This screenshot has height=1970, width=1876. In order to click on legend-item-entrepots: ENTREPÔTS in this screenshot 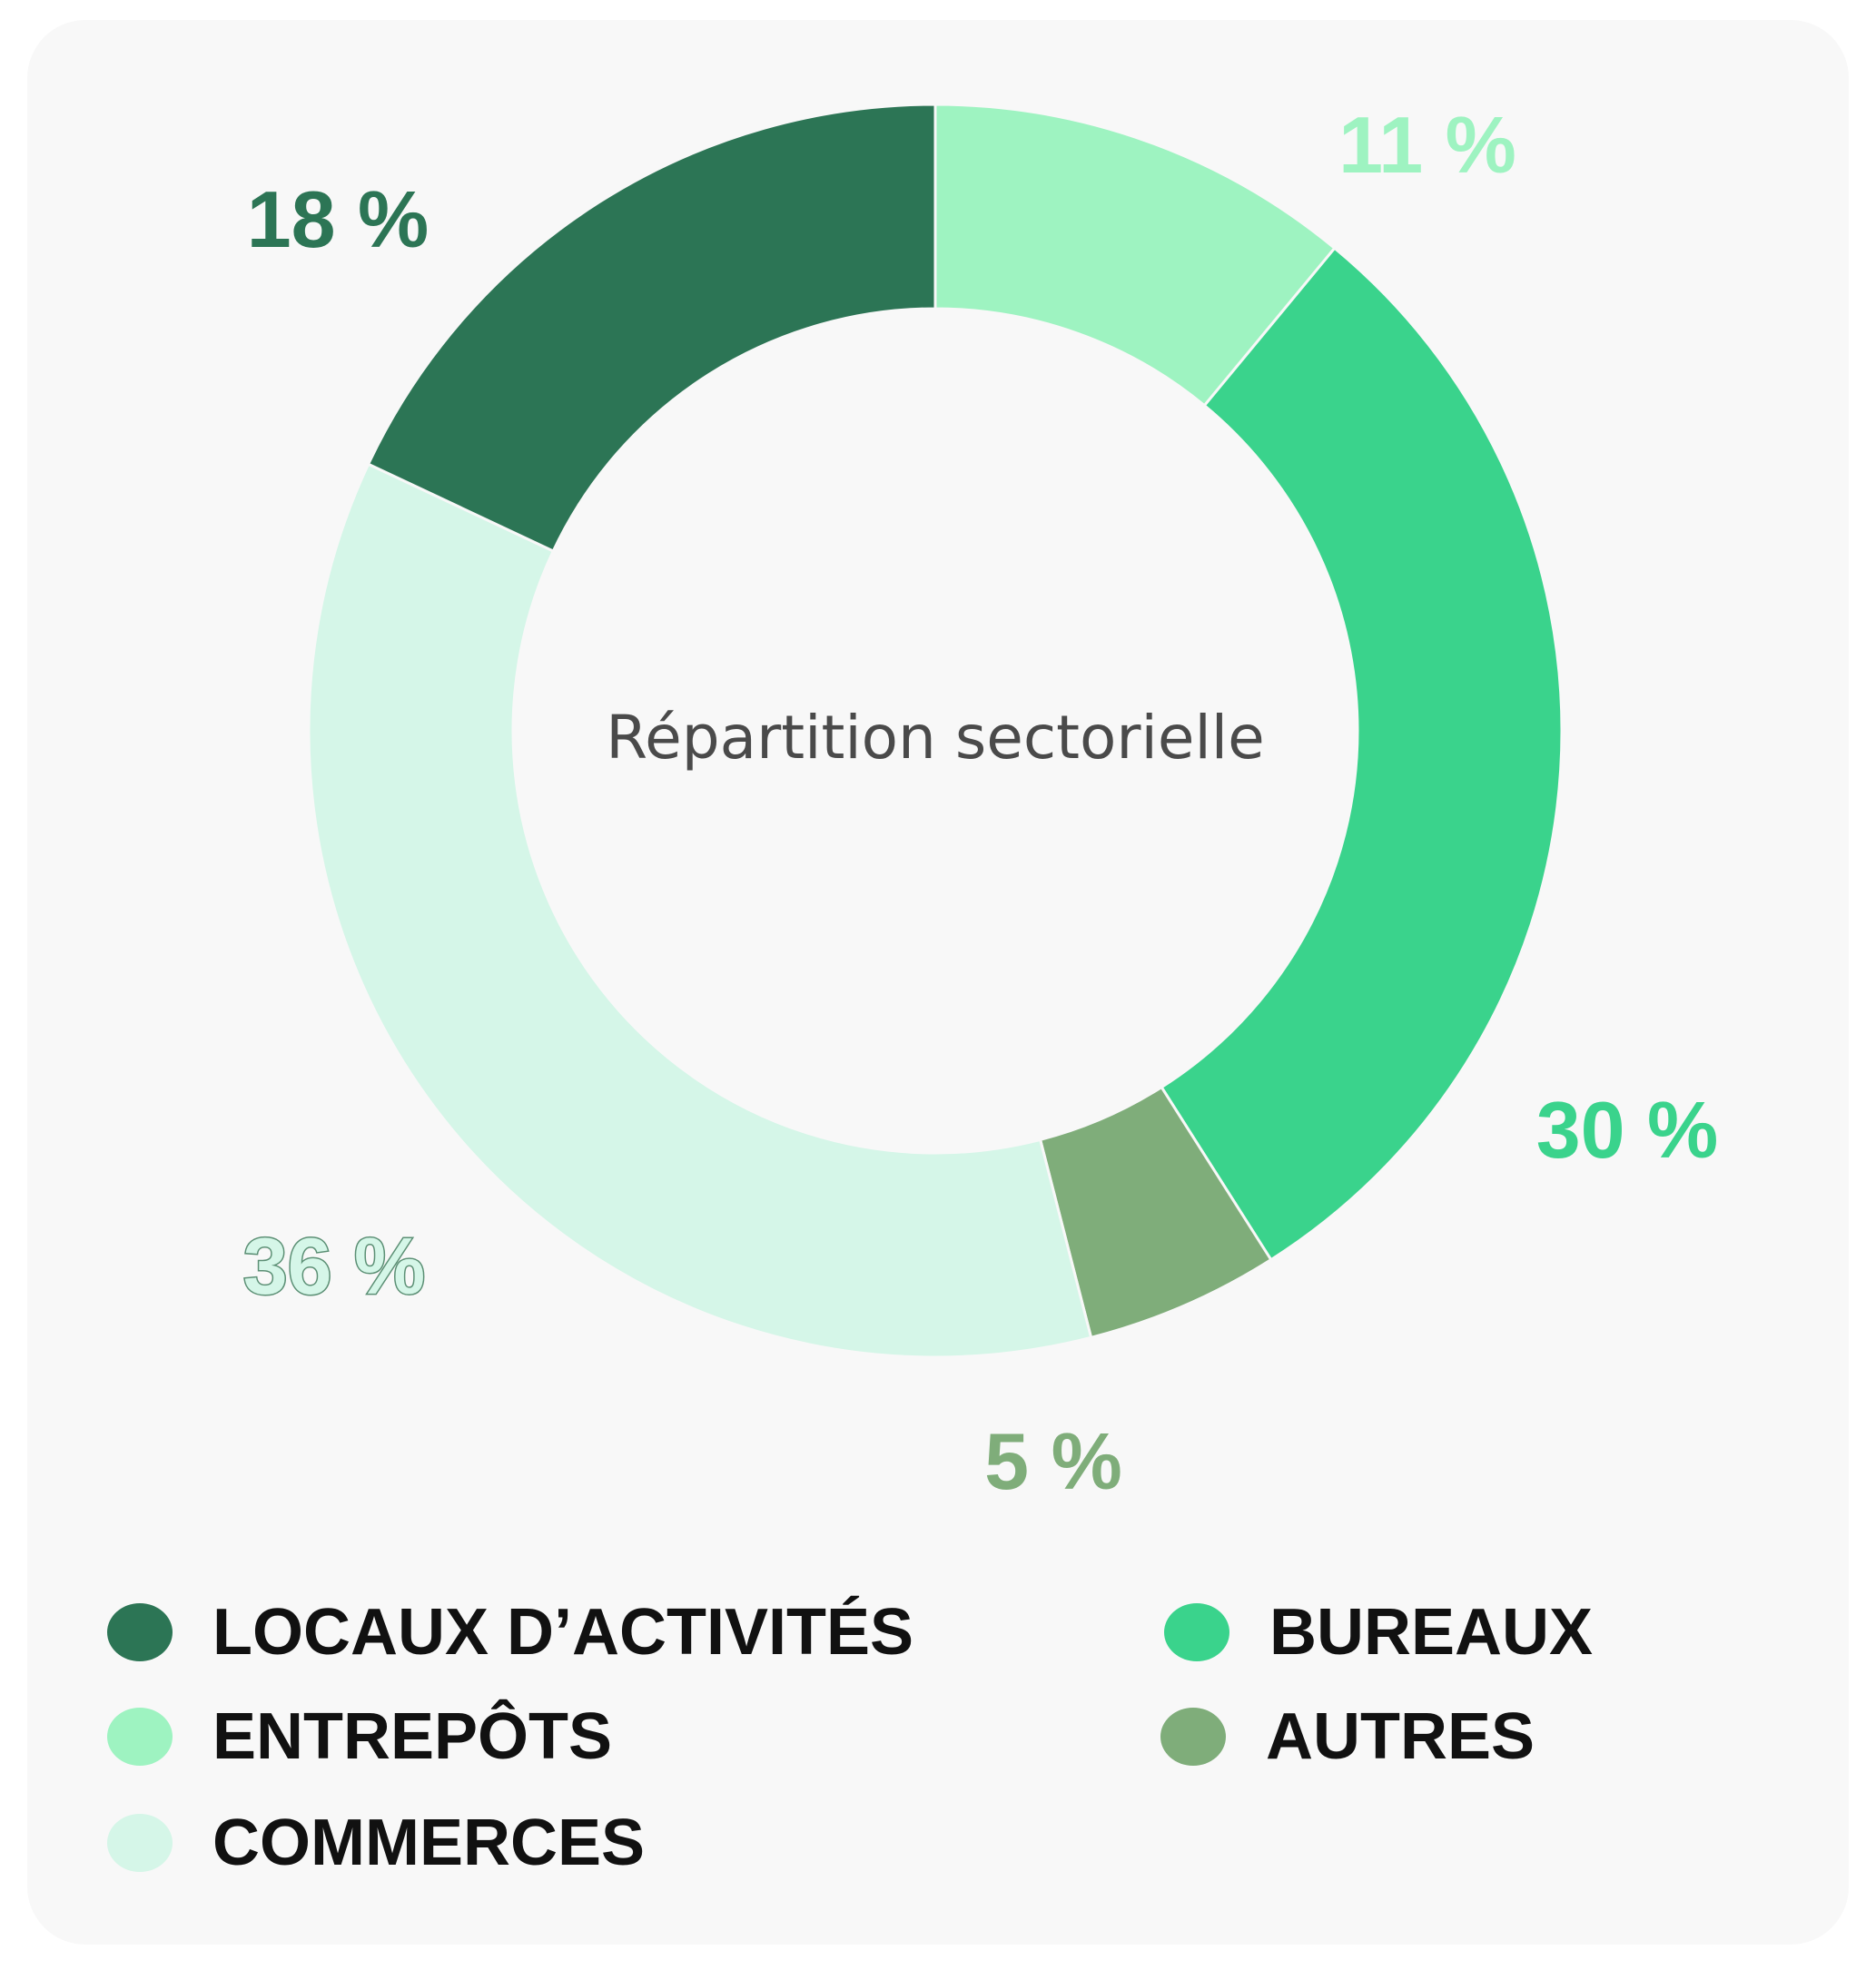, I will do `click(359, 1736)`.